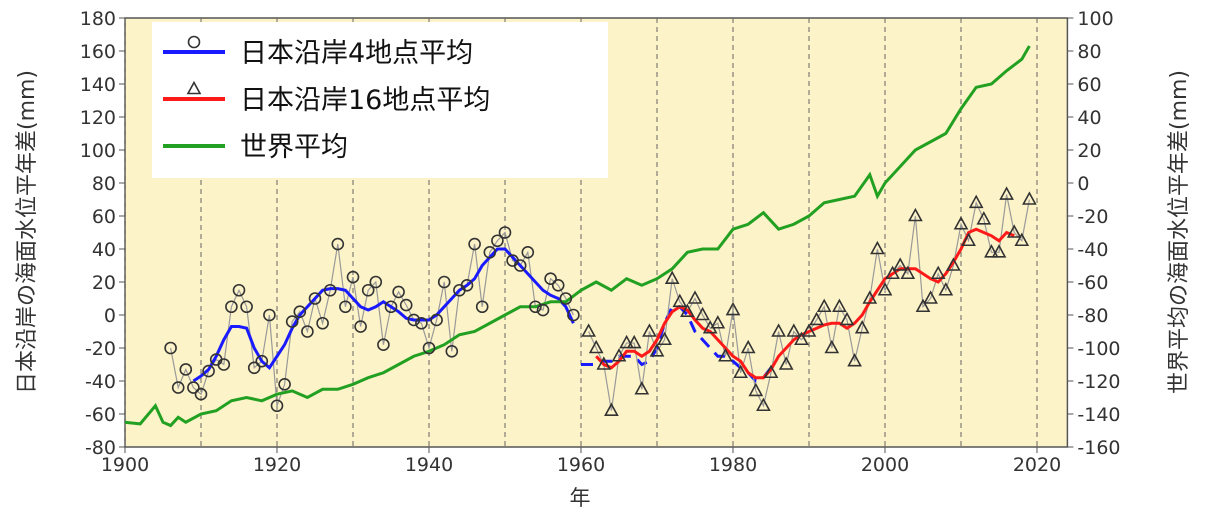 The height and width of the screenshot is (519, 1207). What do you see at coordinates (1037, 465) in the screenshot?
I see `x-tick-label: 2020` at bounding box center [1037, 465].